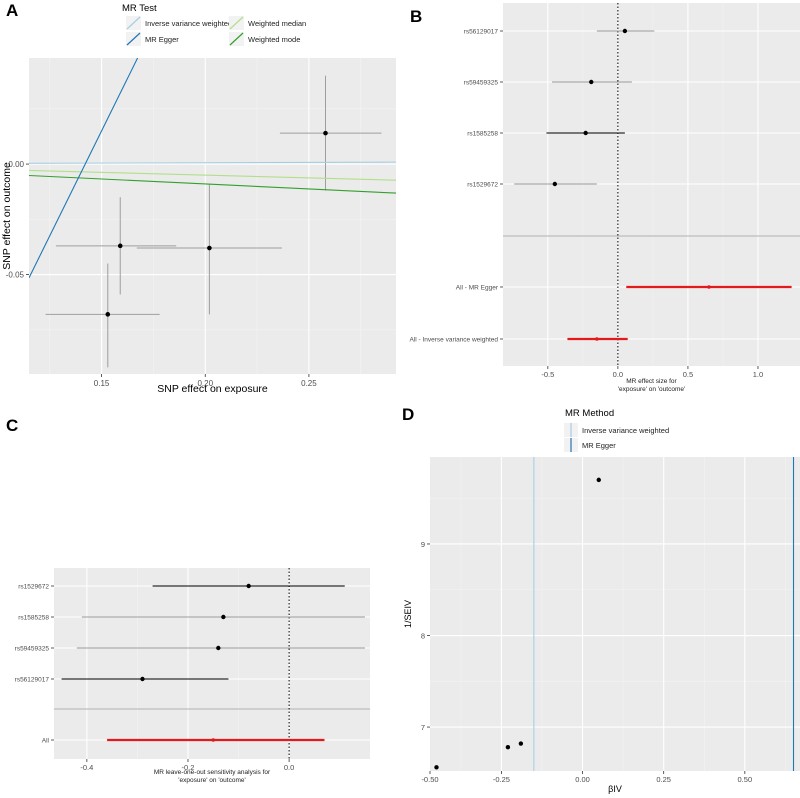 The image size is (800, 798). Describe the element at coordinates (12, 425) in the screenshot. I see `panel-letter-c: C` at that location.